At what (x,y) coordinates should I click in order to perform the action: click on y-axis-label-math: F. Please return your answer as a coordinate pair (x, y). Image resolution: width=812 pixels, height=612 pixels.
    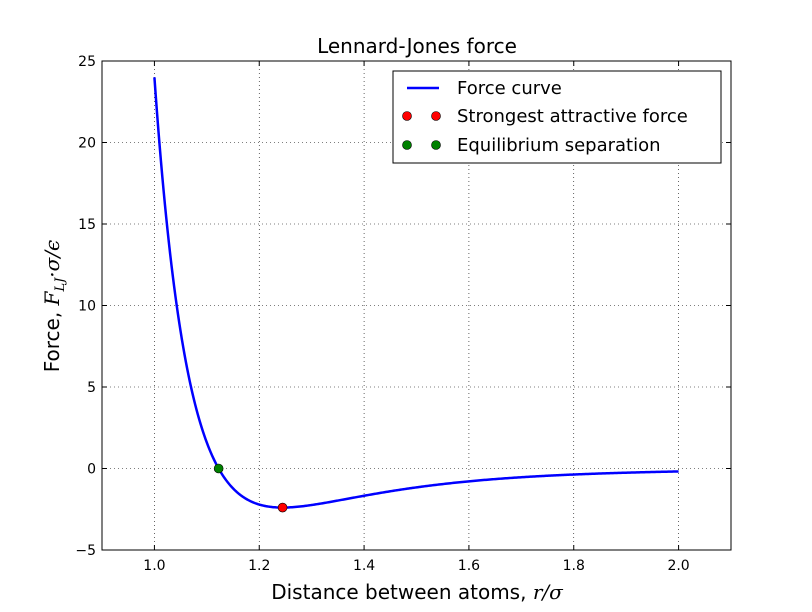
    Looking at the image, I should click on (52, 298).